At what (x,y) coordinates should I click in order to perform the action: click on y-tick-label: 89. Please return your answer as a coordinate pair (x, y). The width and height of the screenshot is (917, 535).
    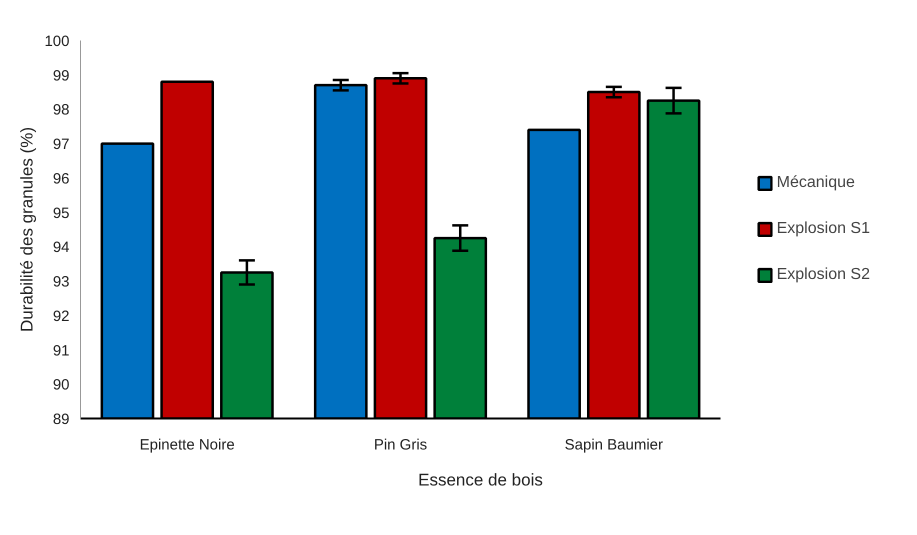
    Looking at the image, I should click on (61, 419).